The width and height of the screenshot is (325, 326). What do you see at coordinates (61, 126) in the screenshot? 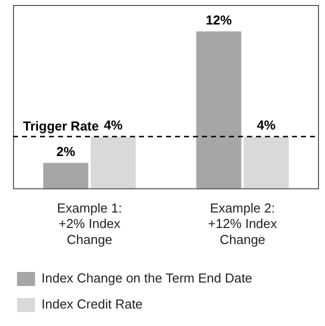
I see `ref-line-label: Trigger Rate` at bounding box center [61, 126].